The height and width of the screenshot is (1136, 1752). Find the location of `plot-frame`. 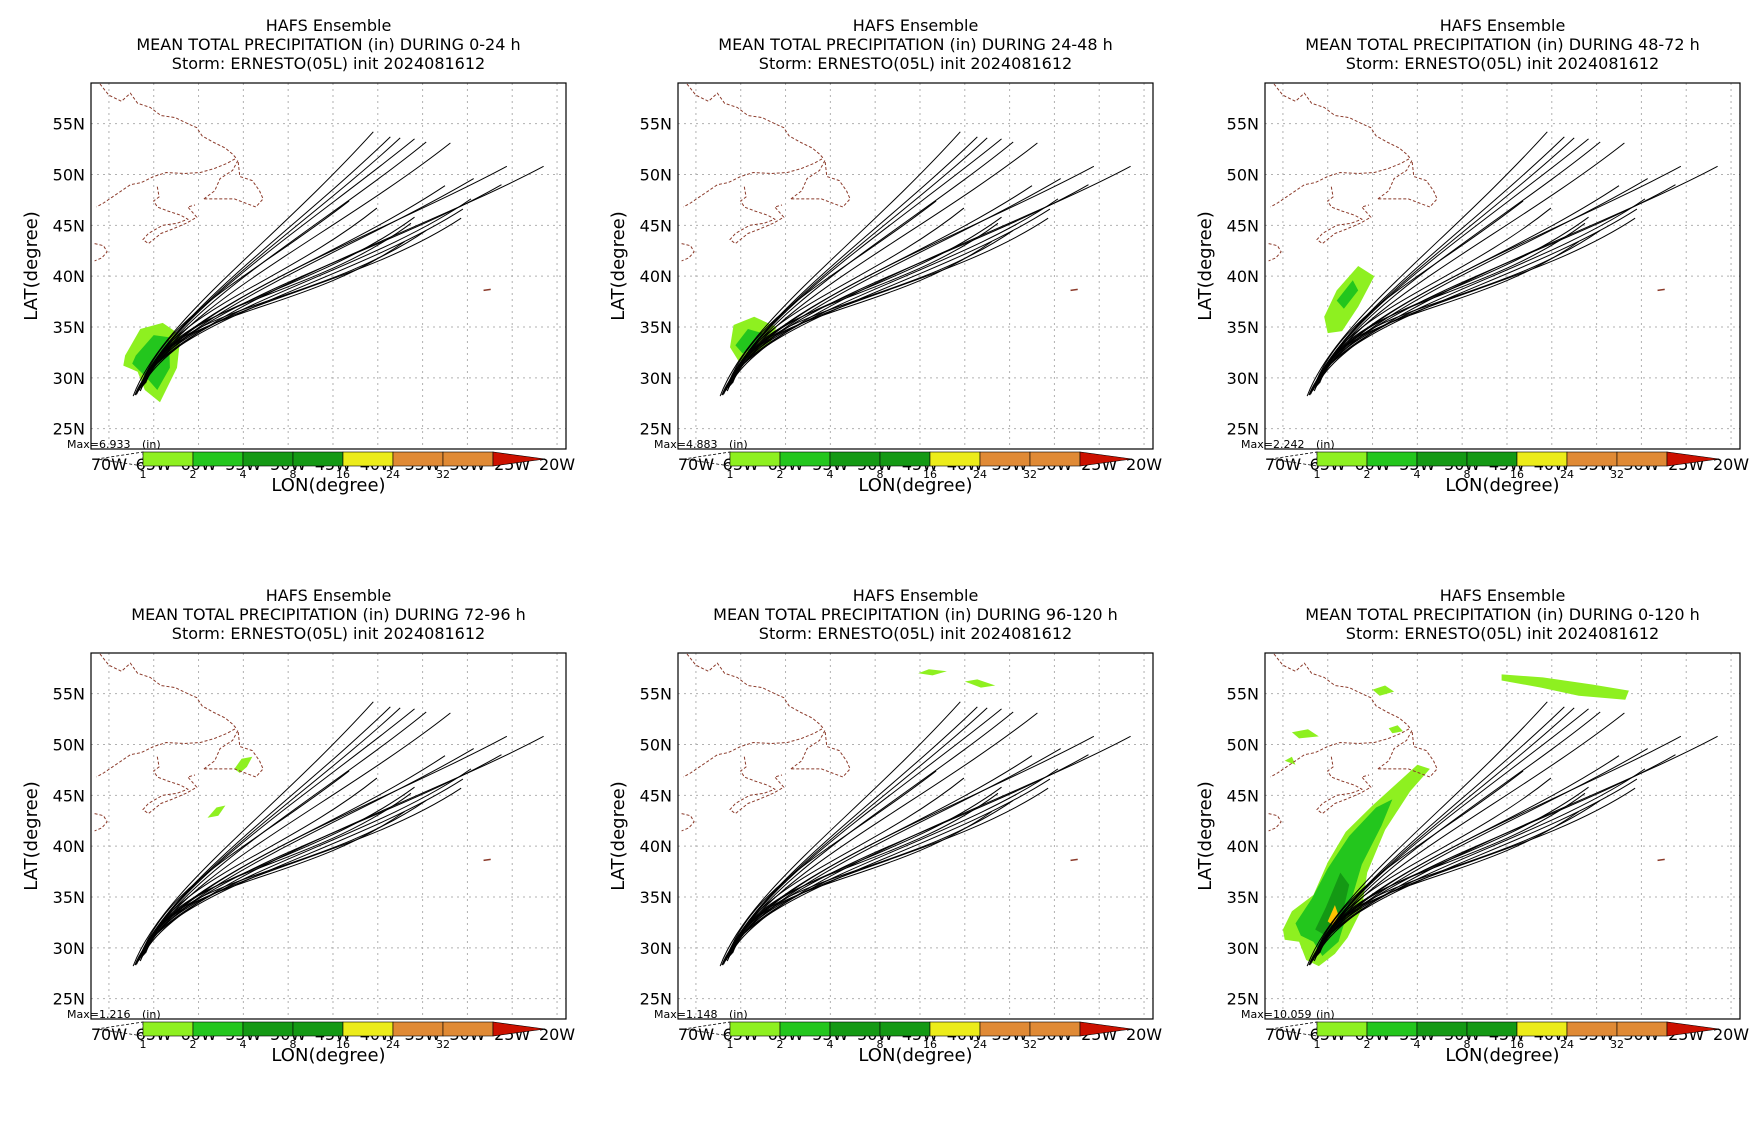

plot-frame is located at coordinates (328, 266).